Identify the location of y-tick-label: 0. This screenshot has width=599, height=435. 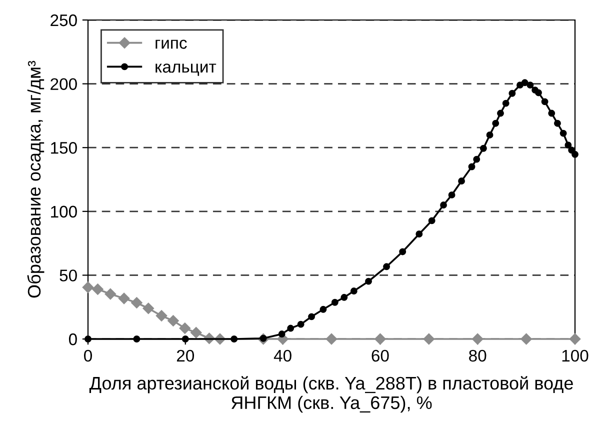
(72, 339).